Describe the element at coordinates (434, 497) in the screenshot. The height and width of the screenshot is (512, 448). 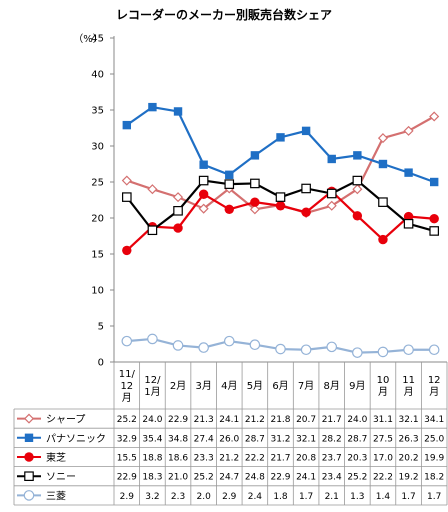
I see `series-5-data-label: 1.7` at that location.